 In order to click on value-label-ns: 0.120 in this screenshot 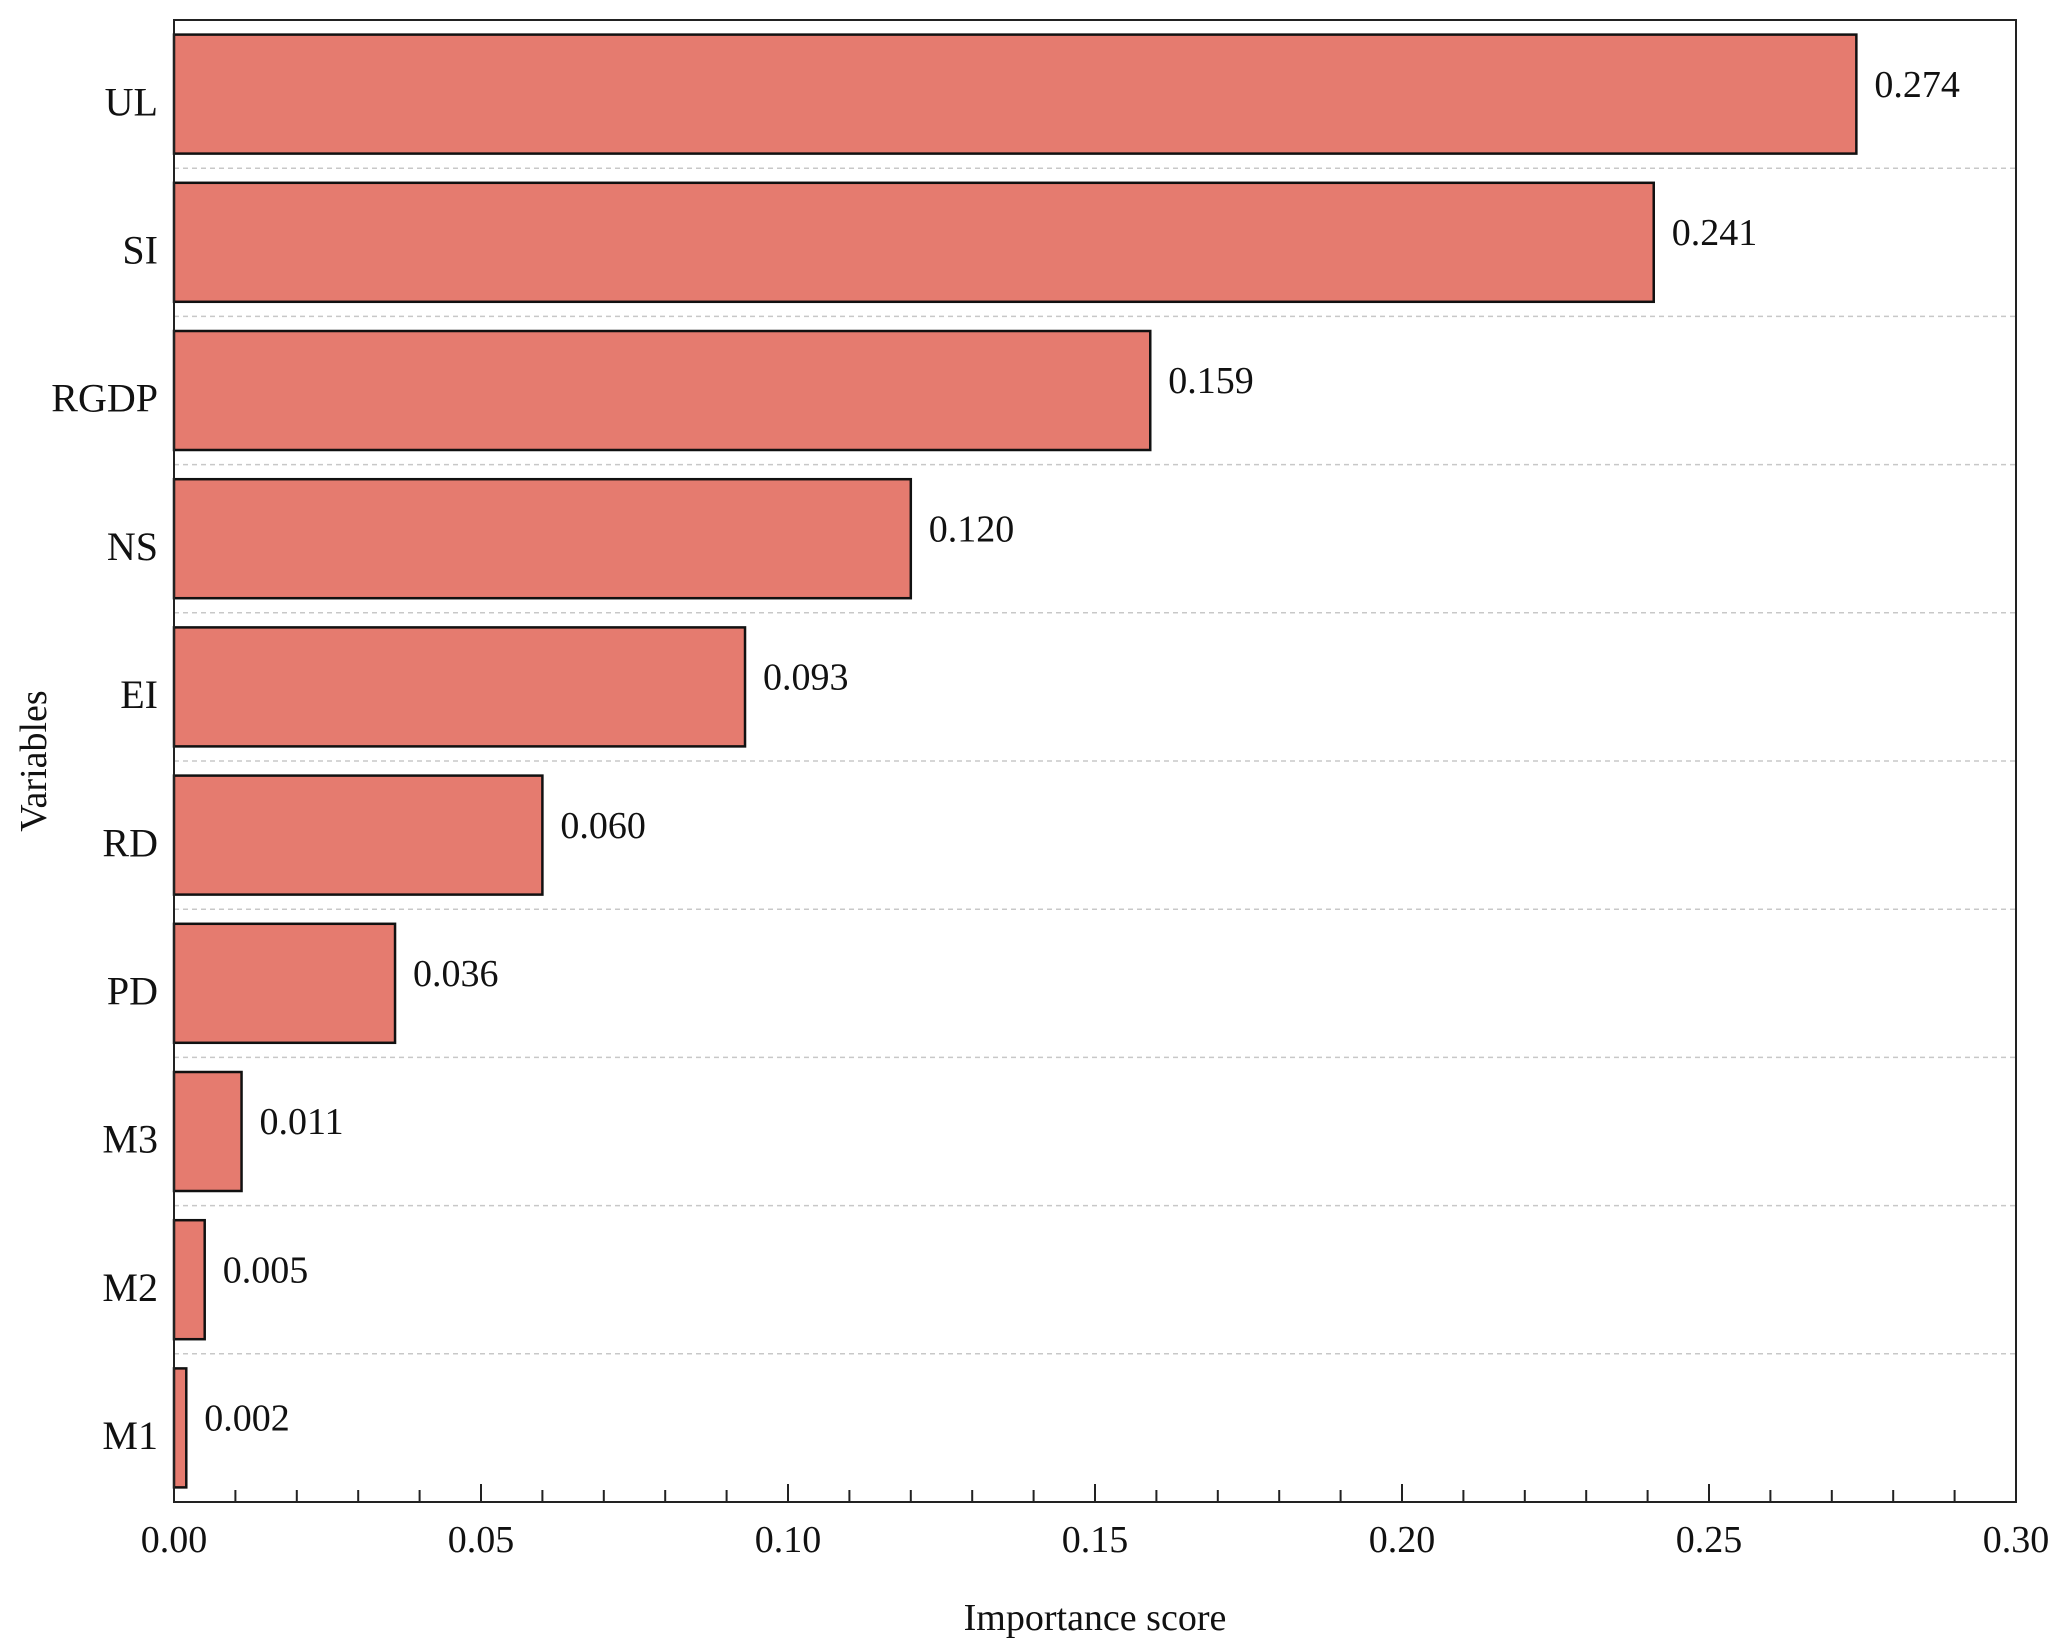, I will do `click(972, 529)`.